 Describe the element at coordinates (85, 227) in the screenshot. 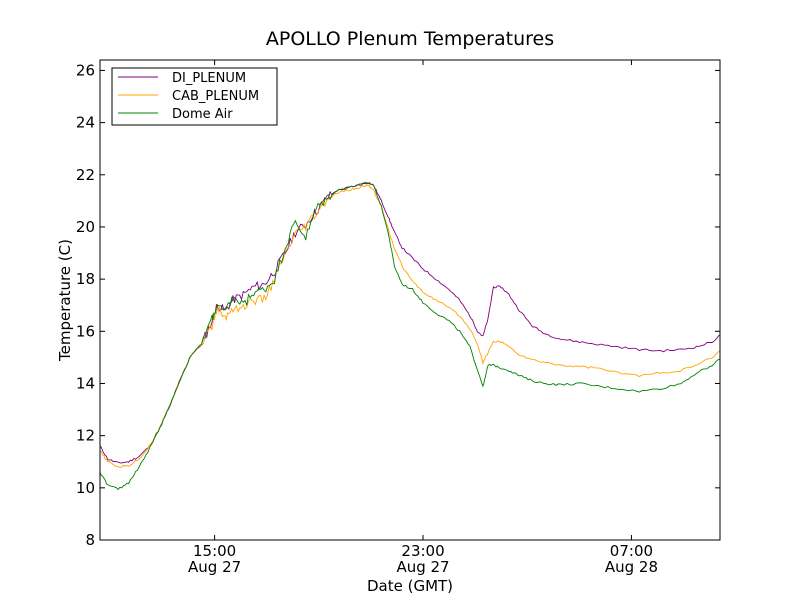

I see `y-tick-label: 20` at that location.